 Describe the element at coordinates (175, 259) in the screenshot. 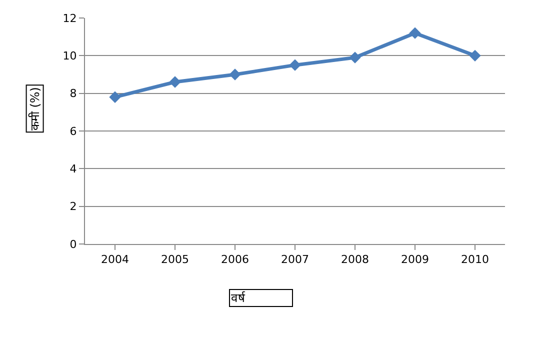

I see `x-tick-label: 2005` at that location.